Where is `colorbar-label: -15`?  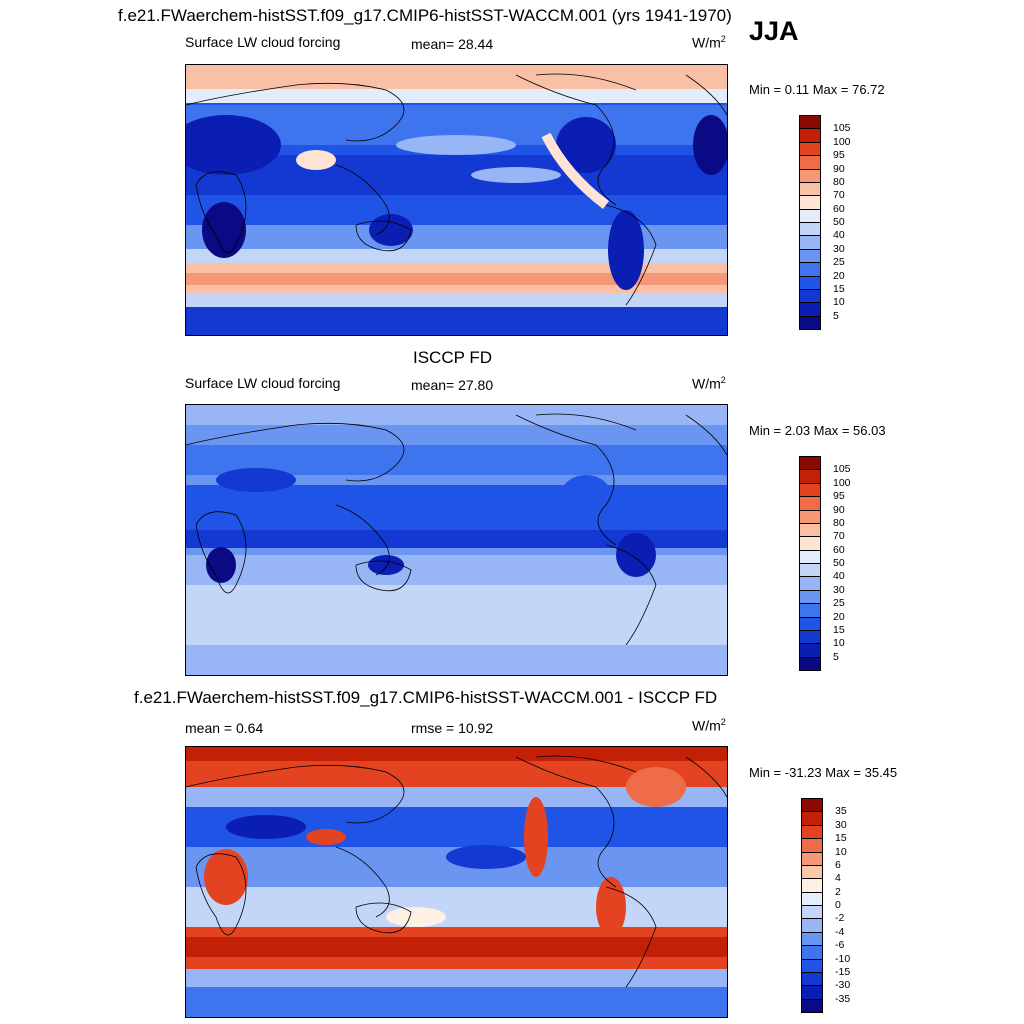 colorbar-label: -15 is located at coordinates (843, 971).